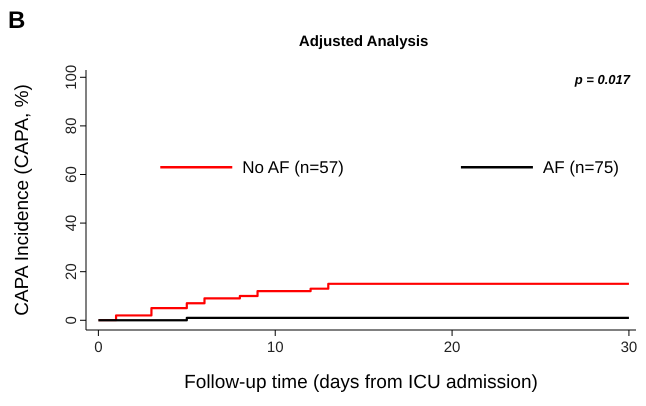 The height and width of the screenshot is (406, 646). What do you see at coordinates (71, 174) in the screenshot?
I see `y-tick-label: 60` at bounding box center [71, 174].